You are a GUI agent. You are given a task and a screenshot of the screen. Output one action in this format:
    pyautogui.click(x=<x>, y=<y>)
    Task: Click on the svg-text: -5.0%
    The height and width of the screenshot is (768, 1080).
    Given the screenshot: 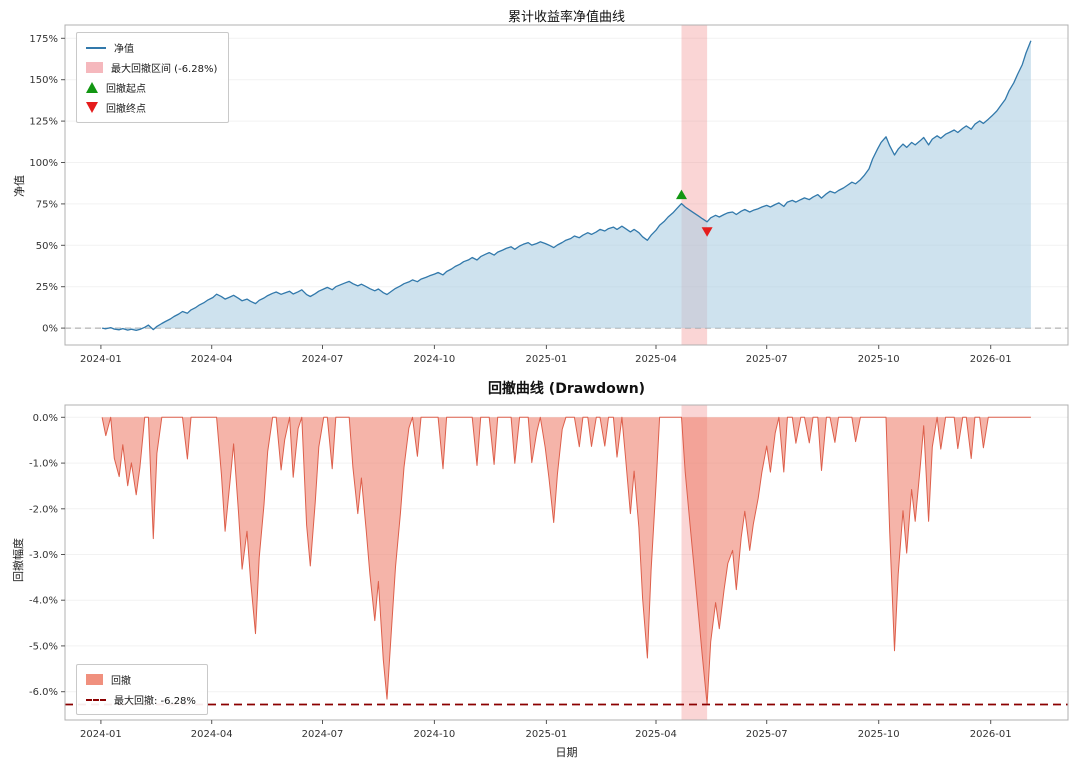 What is the action you would take?
    pyautogui.click(x=43, y=646)
    